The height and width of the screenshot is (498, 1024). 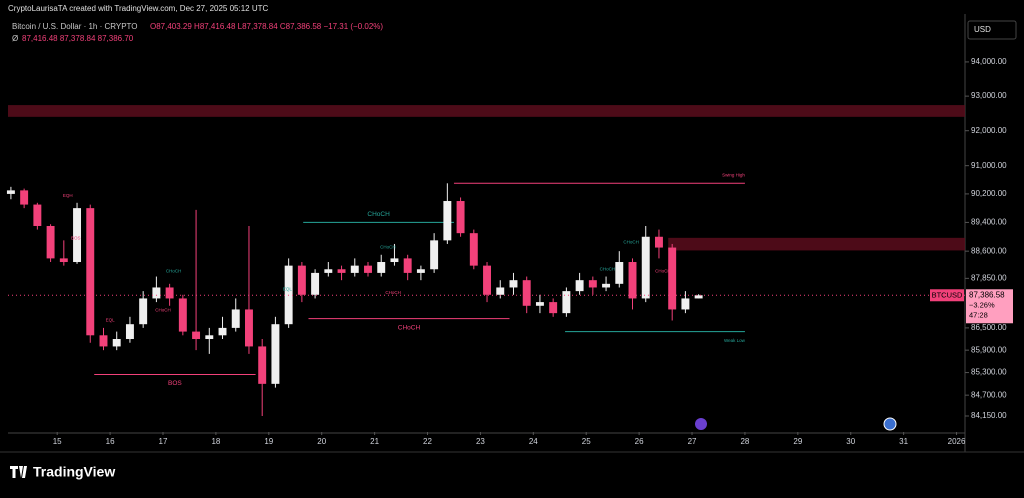 I want to click on price-tag, so click(x=989, y=306).